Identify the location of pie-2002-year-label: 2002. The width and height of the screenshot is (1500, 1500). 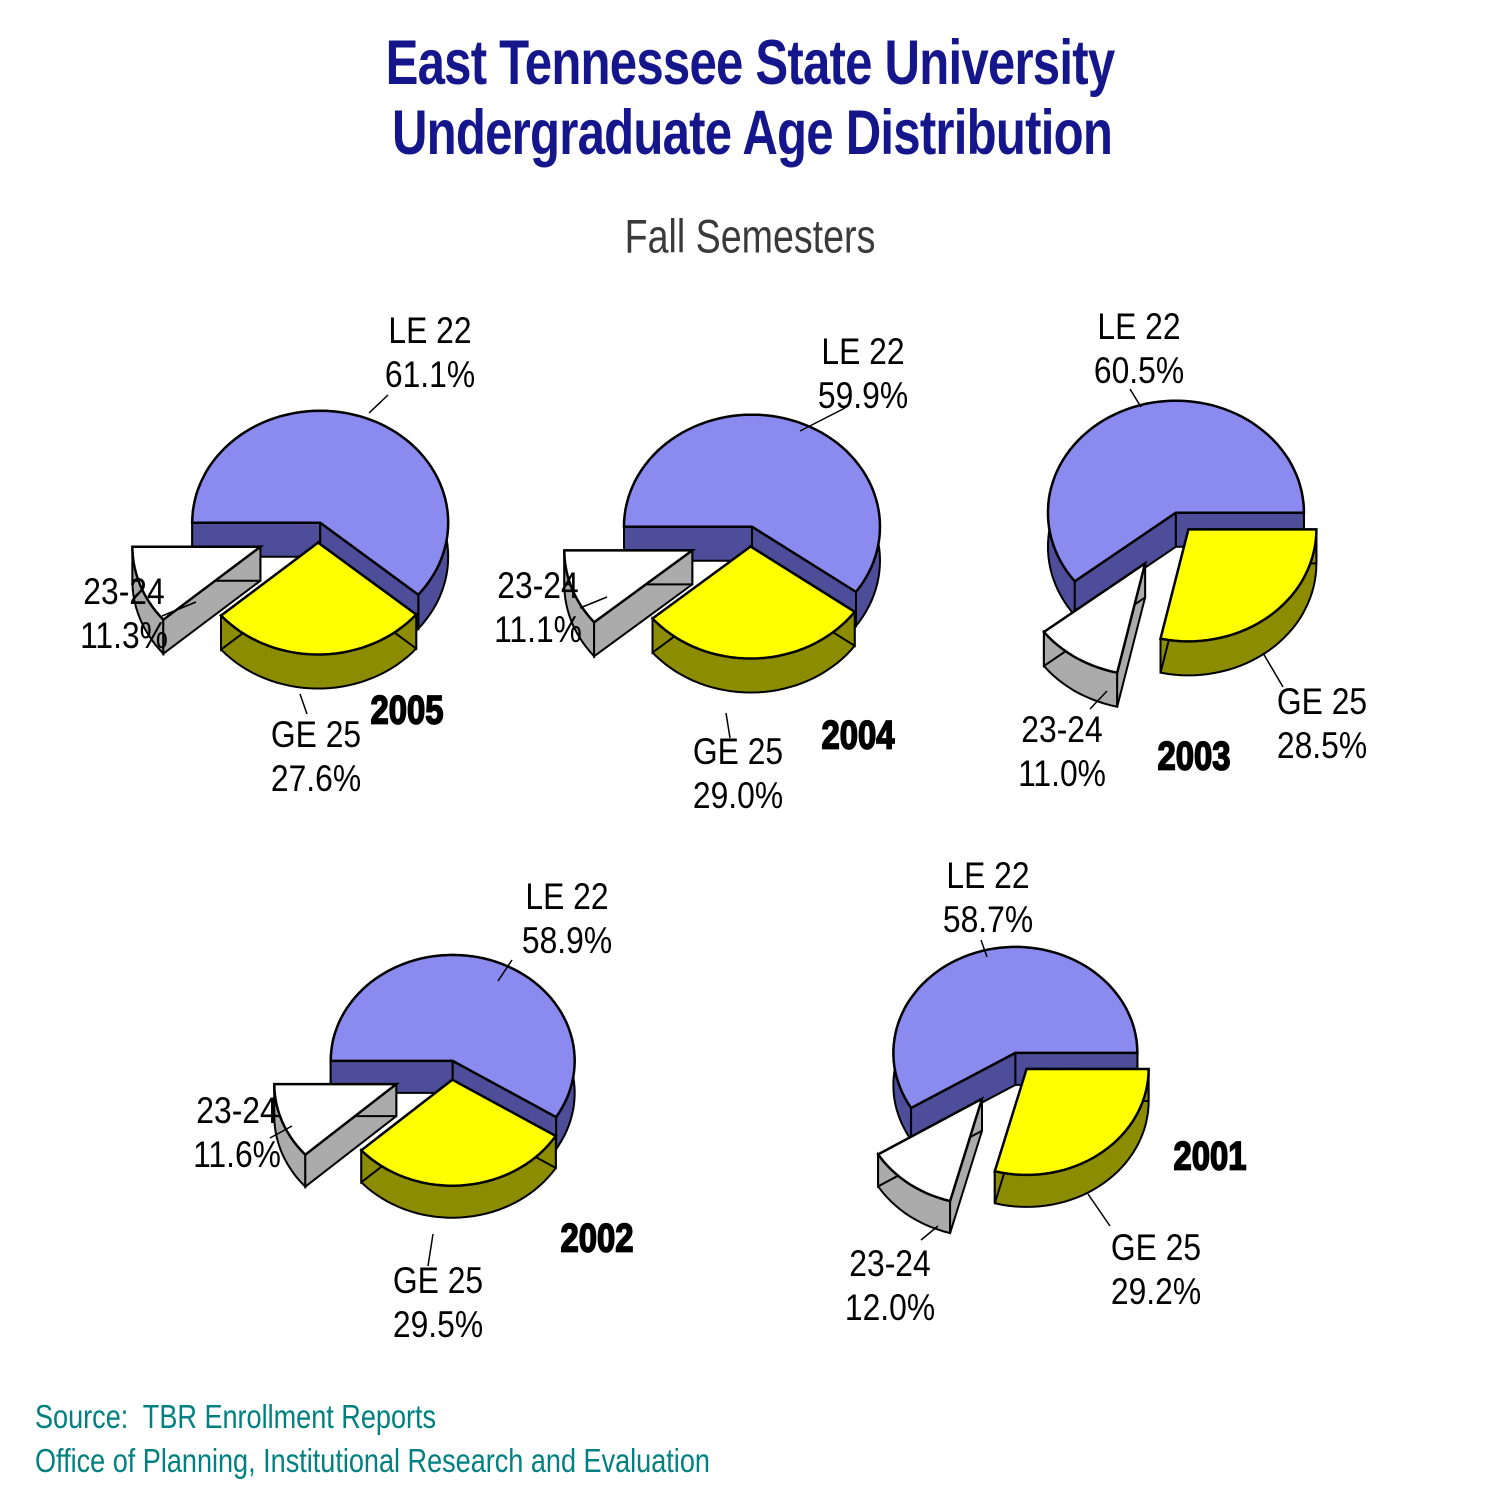
(597, 1239).